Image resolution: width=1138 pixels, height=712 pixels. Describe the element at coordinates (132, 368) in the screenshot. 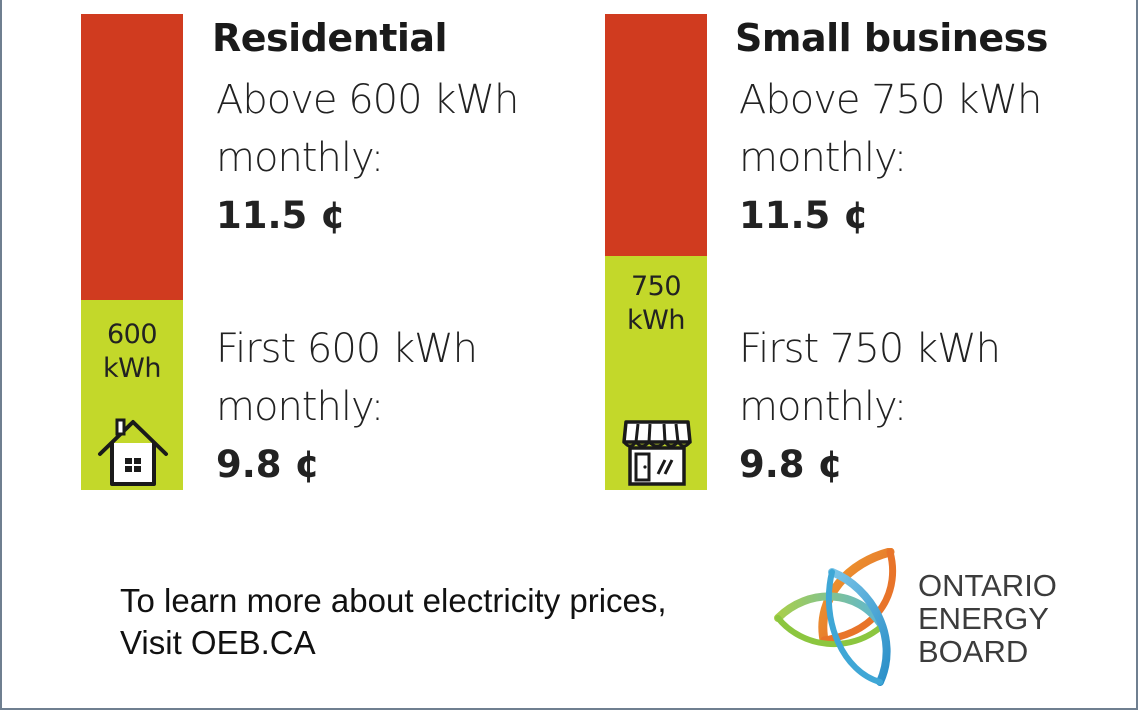

I see `residential-threshold-unit: kWh` at that location.